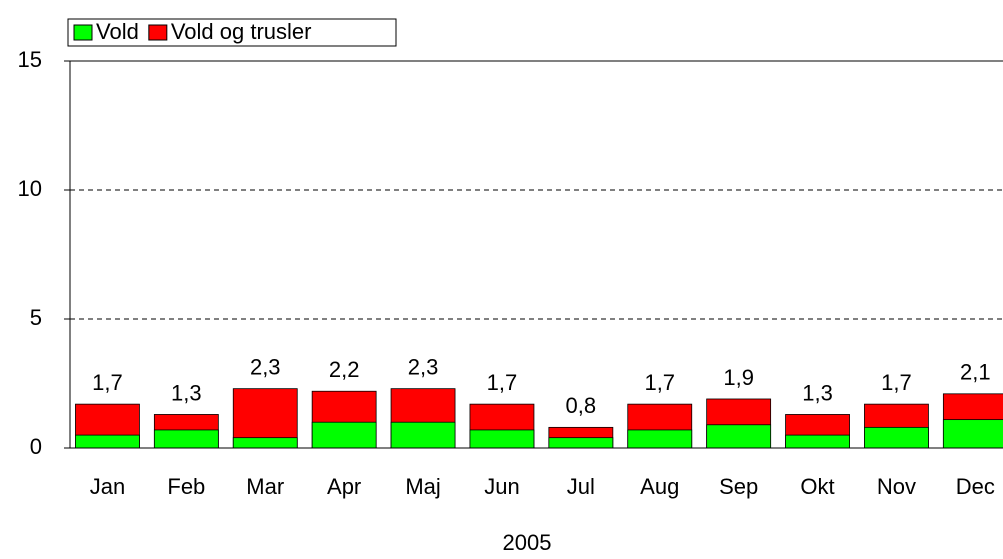  I want to click on x-tick-label: Aug, so click(659, 486).